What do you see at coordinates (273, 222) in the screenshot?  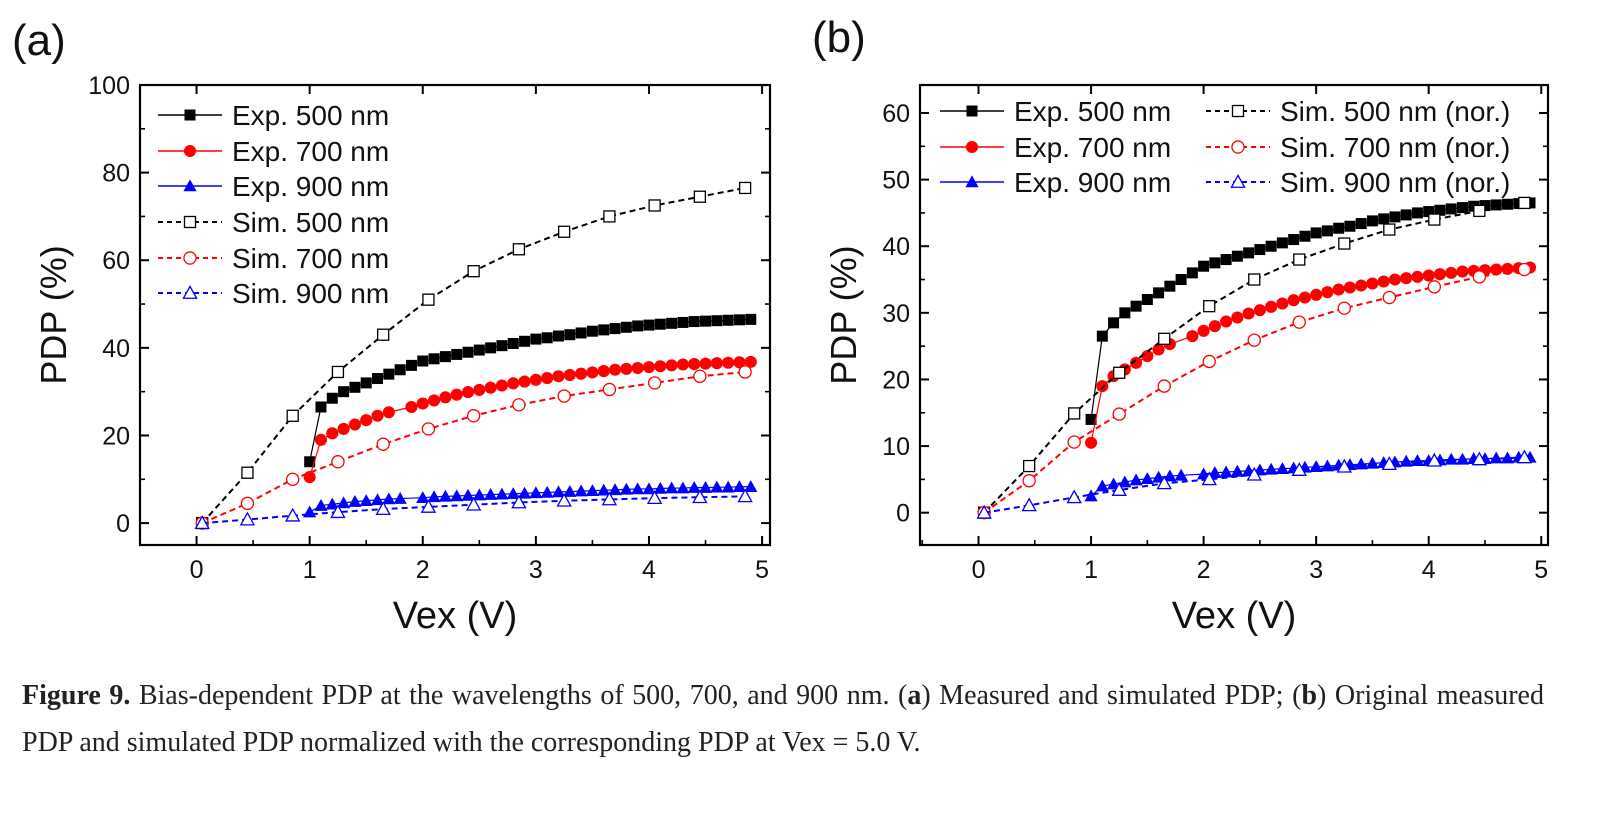 I see `legend-item: Sim. 500 nm` at bounding box center [273, 222].